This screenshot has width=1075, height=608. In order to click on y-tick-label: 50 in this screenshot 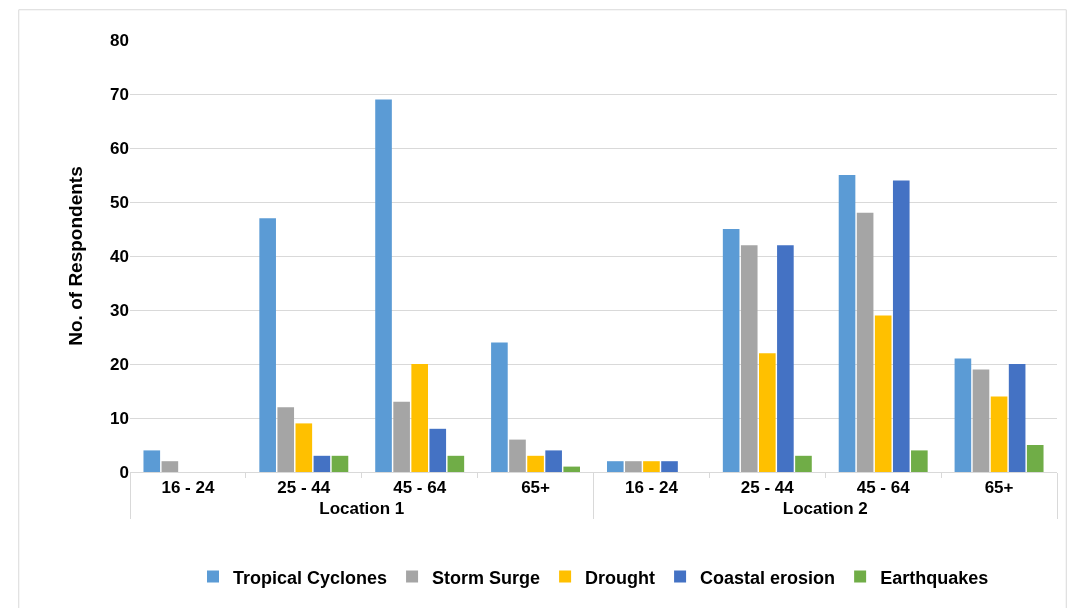, I will do `click(119, 202)`.